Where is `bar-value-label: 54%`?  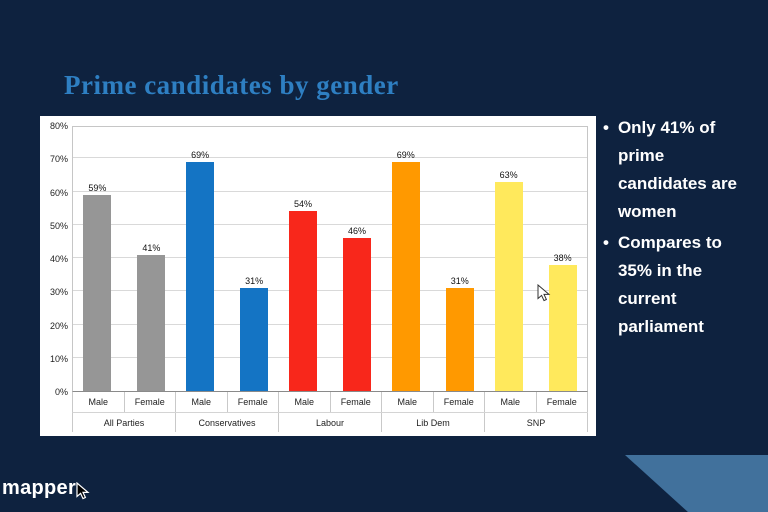
bar-value-label: 54% is located at coordinates (302, 204).